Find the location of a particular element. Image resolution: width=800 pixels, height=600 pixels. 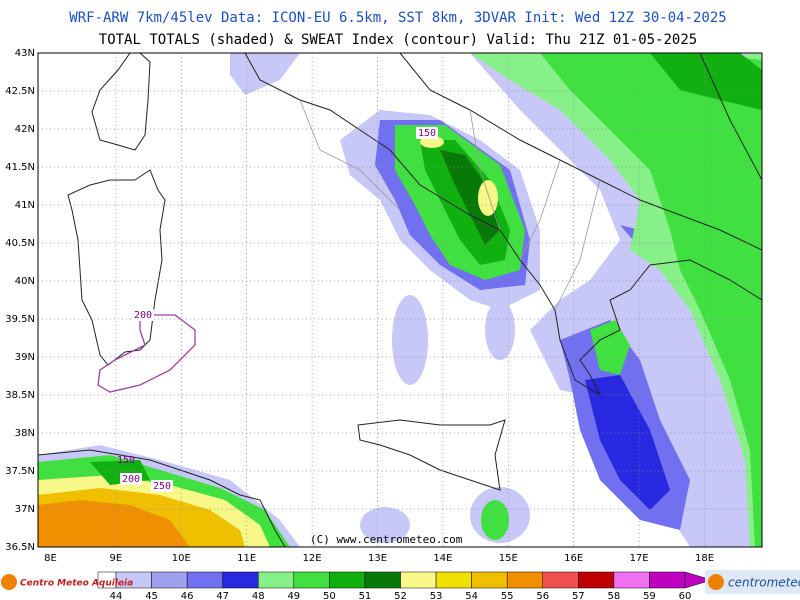

copyright: (C) www.centrometeo.com is located at coordinates (386, 539).